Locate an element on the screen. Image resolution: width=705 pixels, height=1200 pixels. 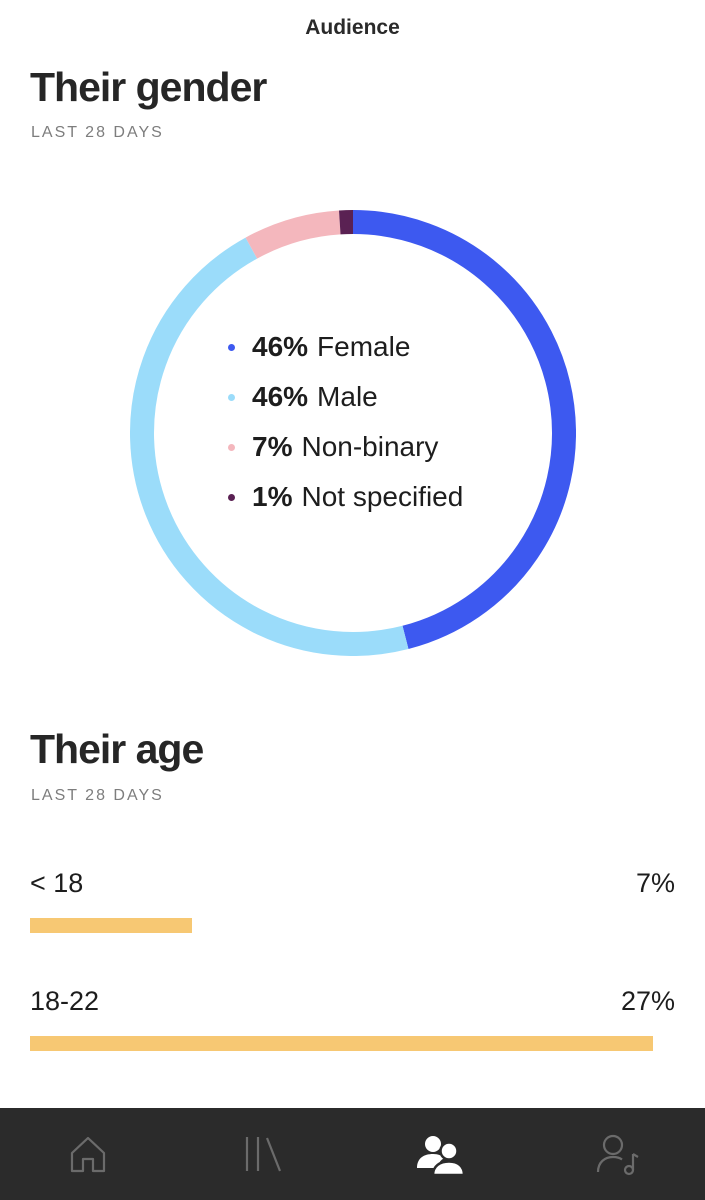
legend-label-not-specified: Not specified is located at coordinates (382, 496).